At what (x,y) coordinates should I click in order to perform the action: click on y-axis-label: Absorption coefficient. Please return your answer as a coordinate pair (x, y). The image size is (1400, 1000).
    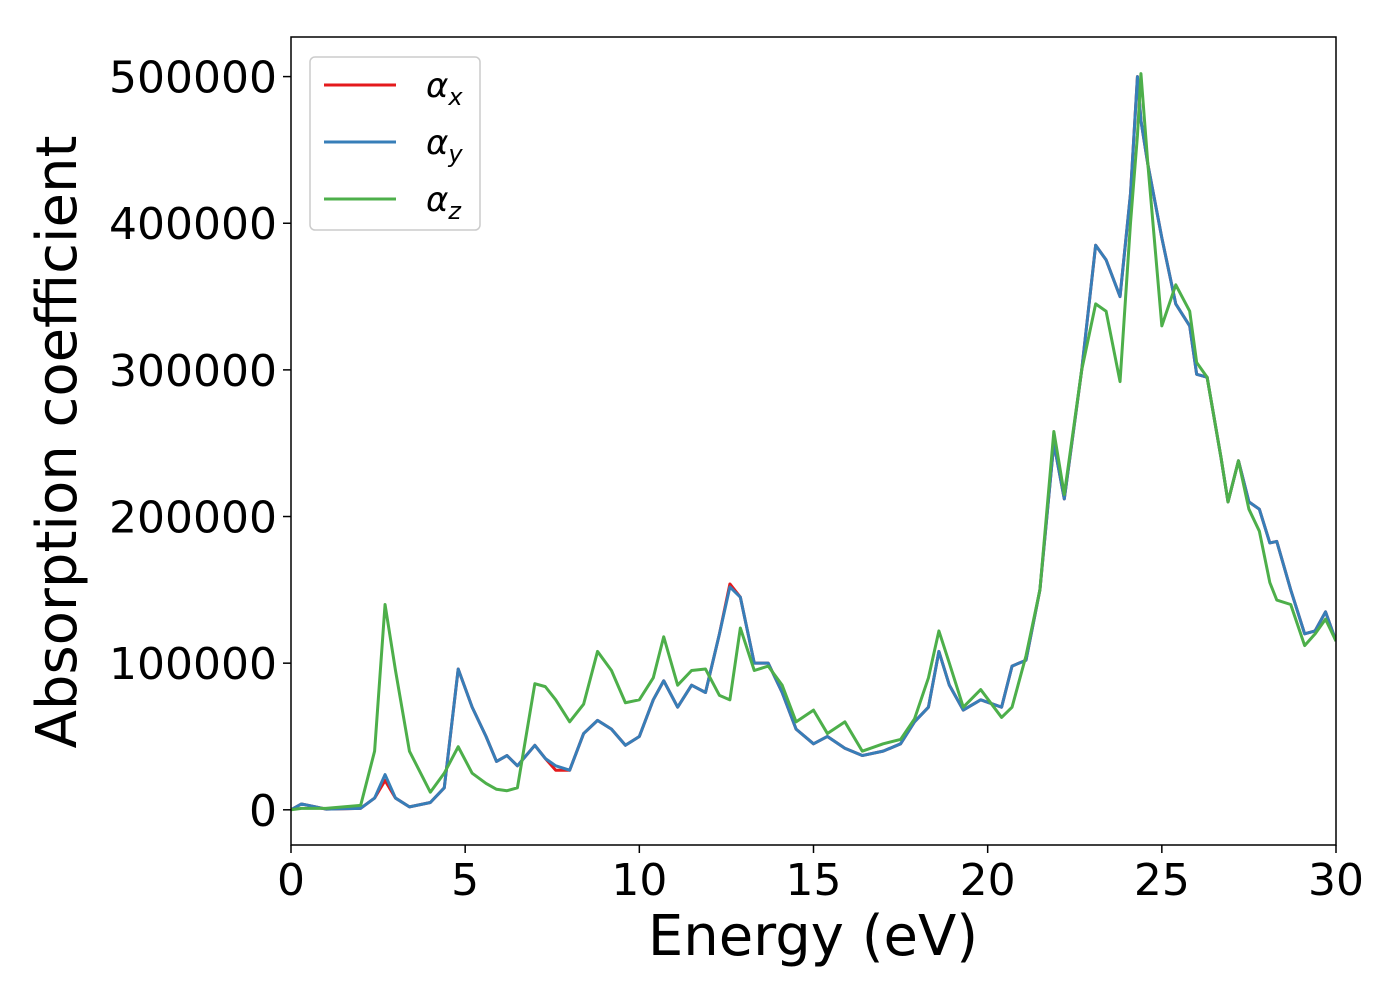
    Looking at the image, I should click on (57, 442).